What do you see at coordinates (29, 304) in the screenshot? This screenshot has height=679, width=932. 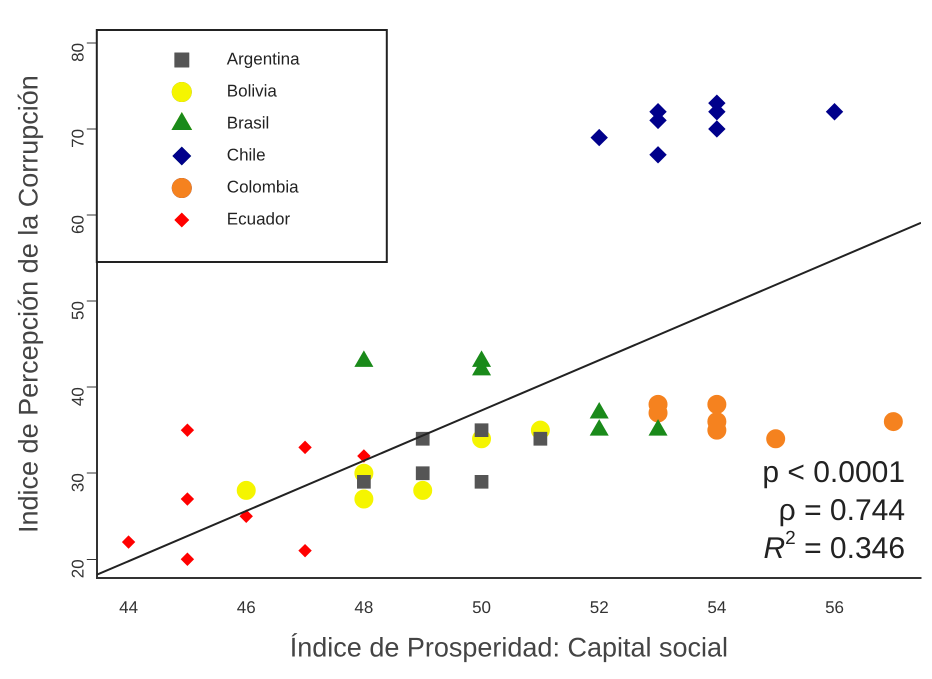 I see `y-axis-title: Indice de Percepción de la Corrupción` at bounding box center [29, 304].